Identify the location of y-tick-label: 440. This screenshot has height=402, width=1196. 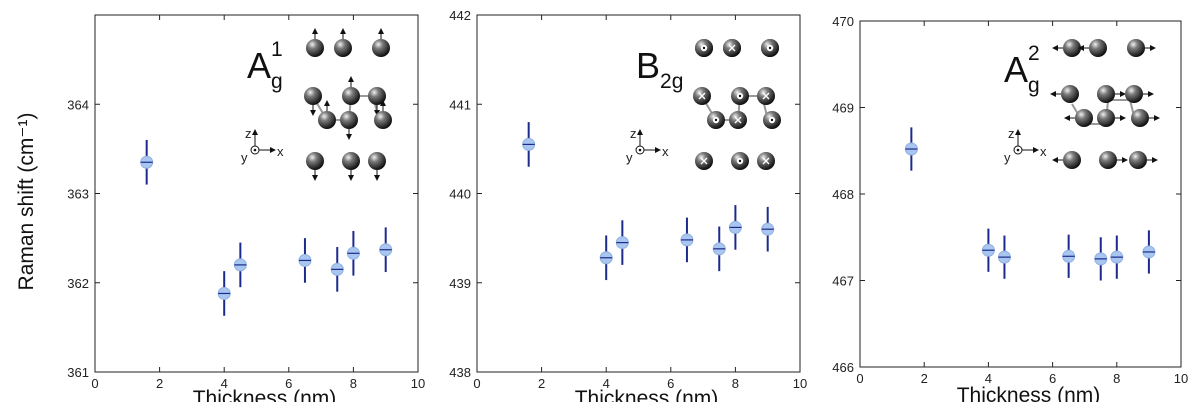
(460, 194).